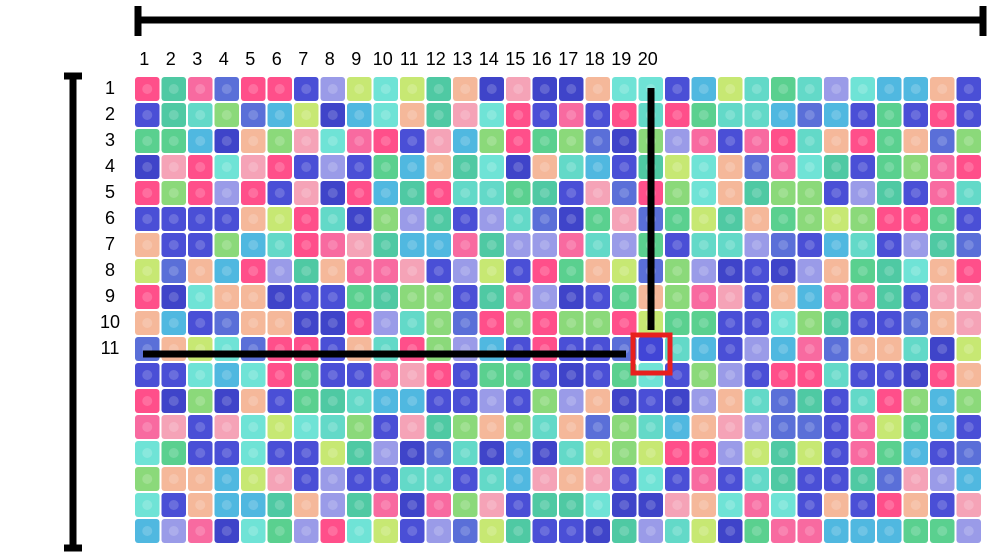 The image size is (1000, 560). I want to click on row-label: 11, so click(110, 348).